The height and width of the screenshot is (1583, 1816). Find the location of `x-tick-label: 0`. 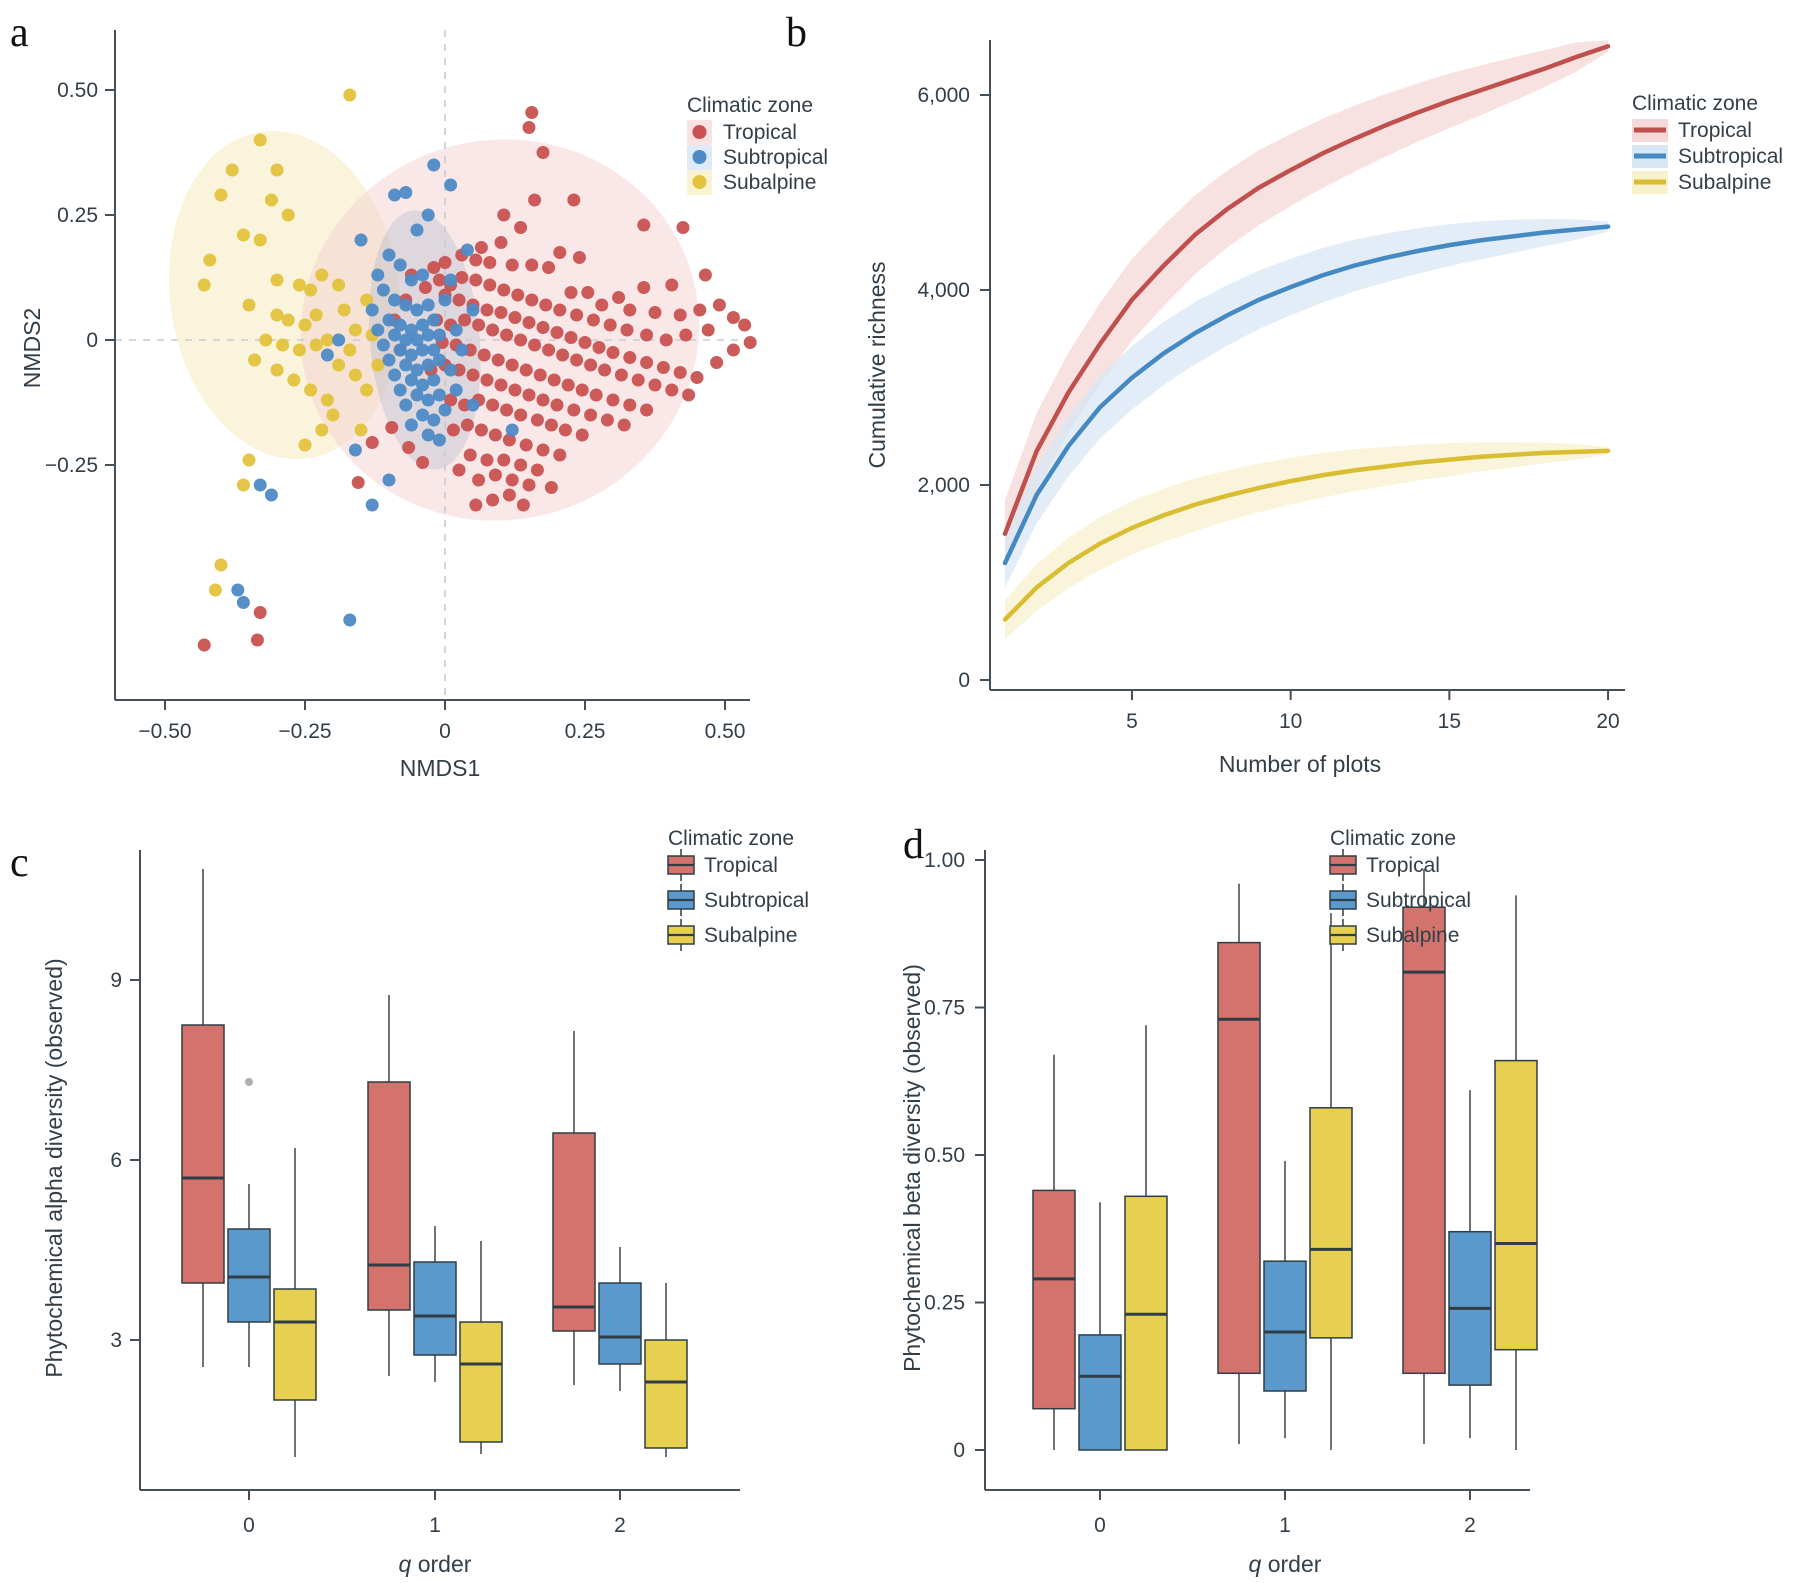

x-tick-label: 0 is located at coordinates (445, 731).